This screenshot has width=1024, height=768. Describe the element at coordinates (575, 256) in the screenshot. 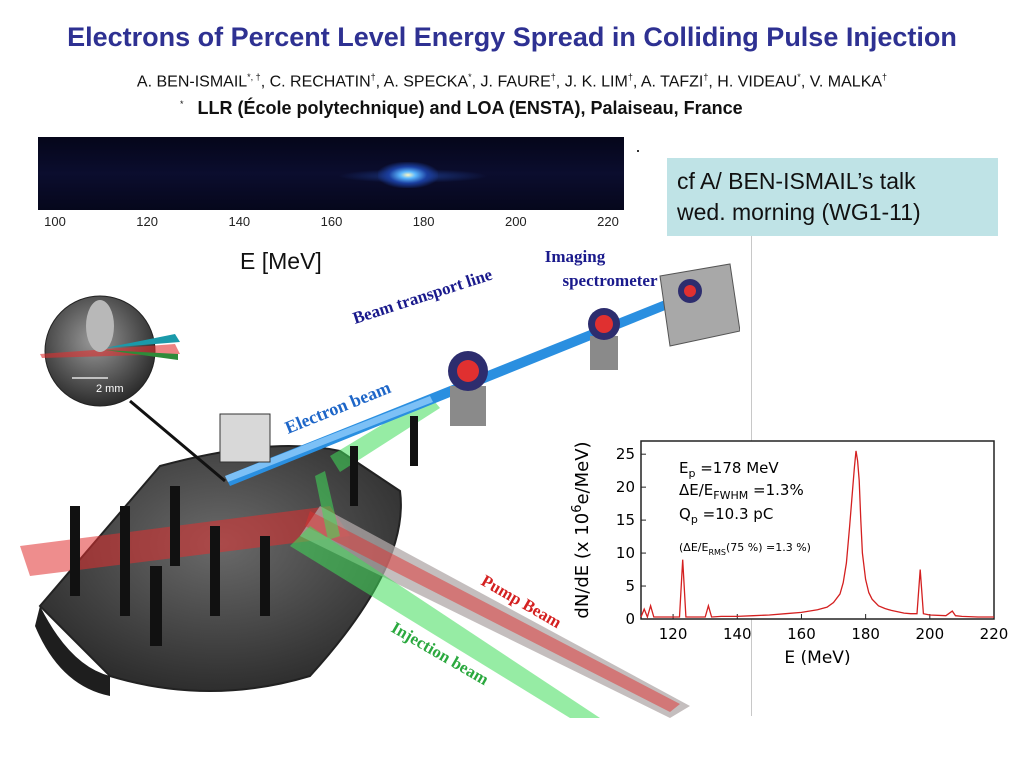

I see `label-imaging: Imaging` at that location.